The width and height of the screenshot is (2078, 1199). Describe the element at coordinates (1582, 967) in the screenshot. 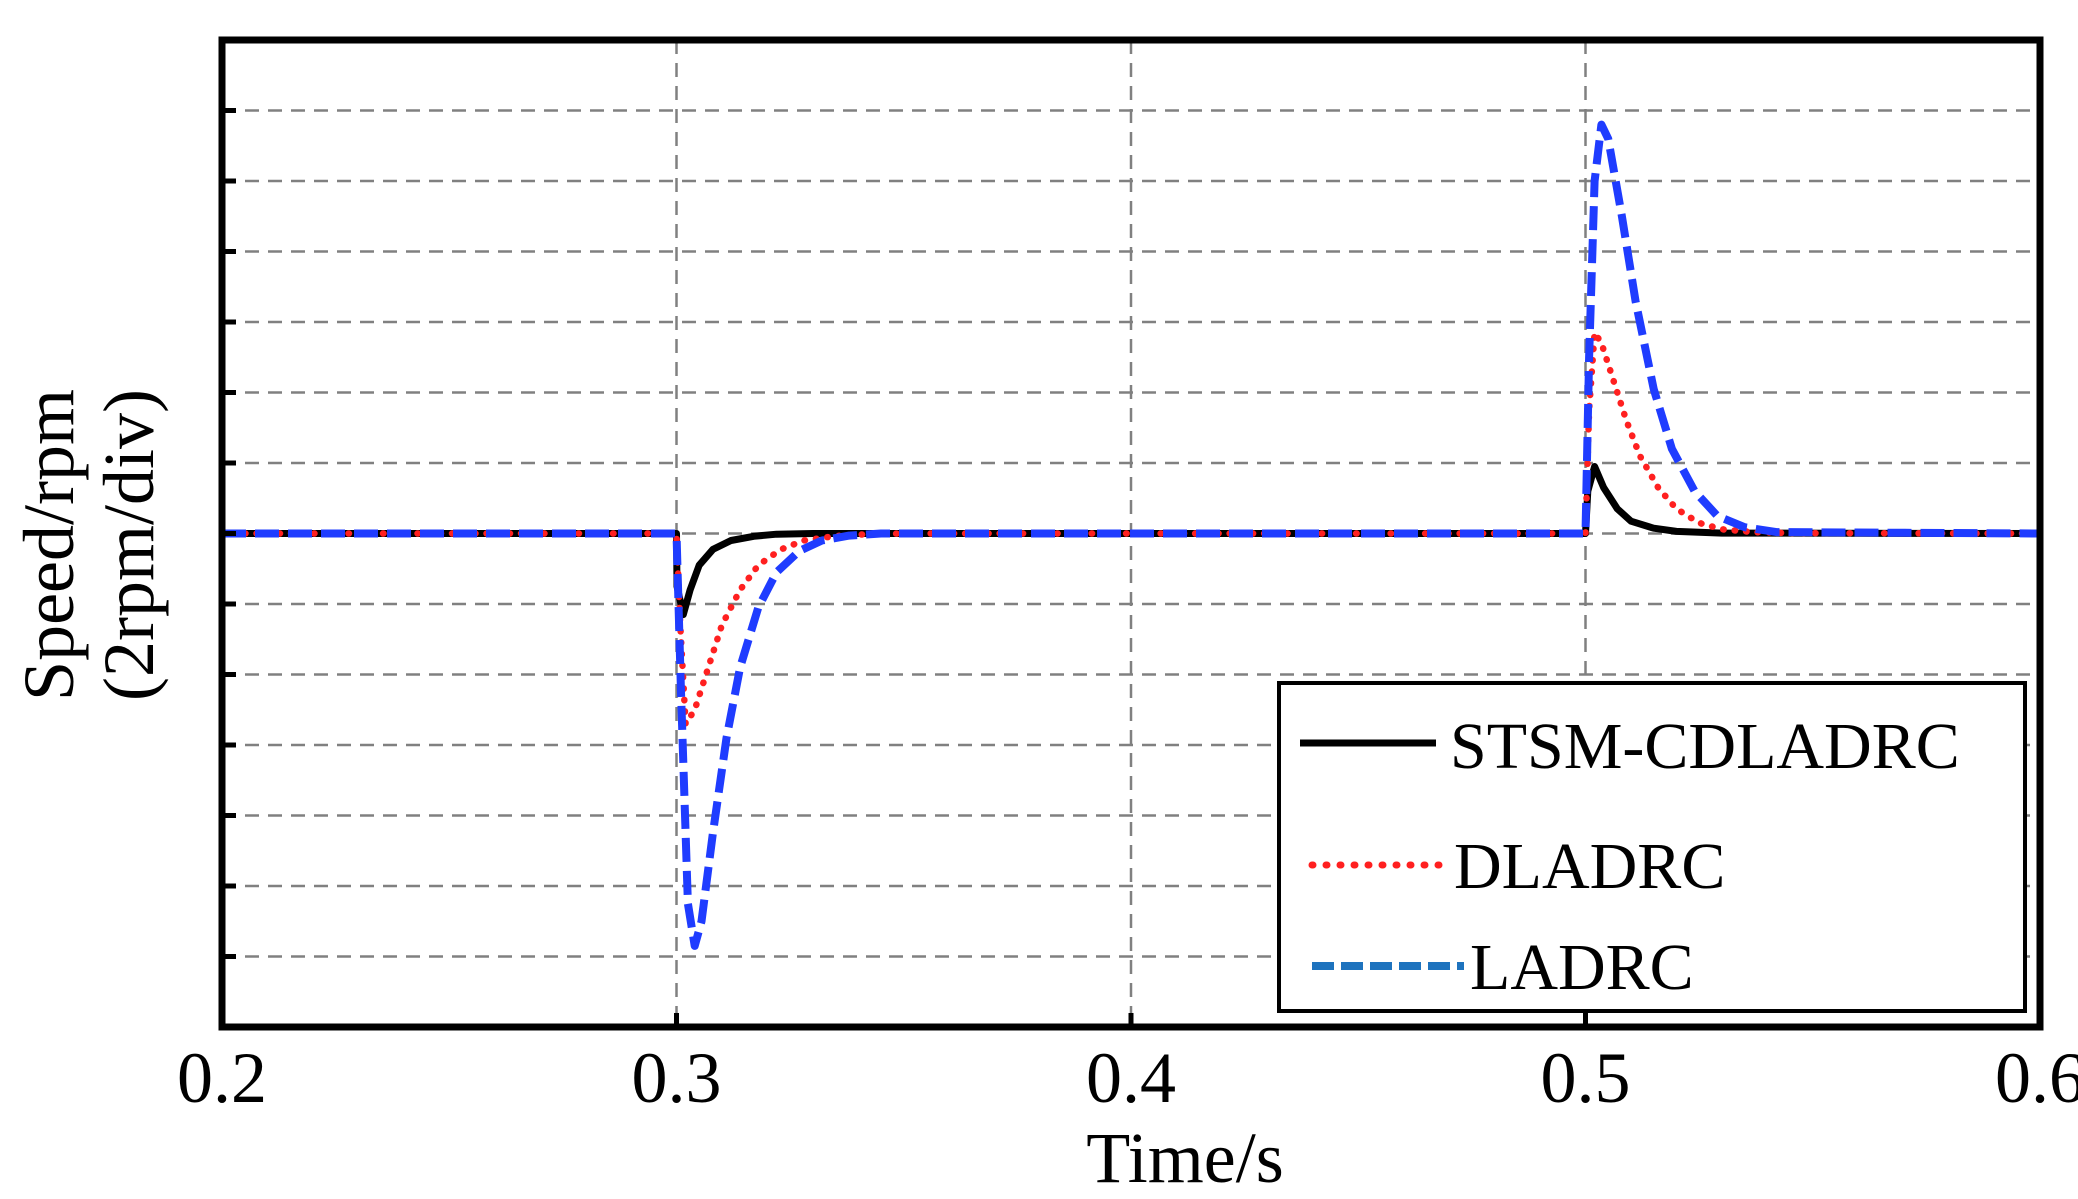

I see `legend-label-ladrc: LADRC` at that location.